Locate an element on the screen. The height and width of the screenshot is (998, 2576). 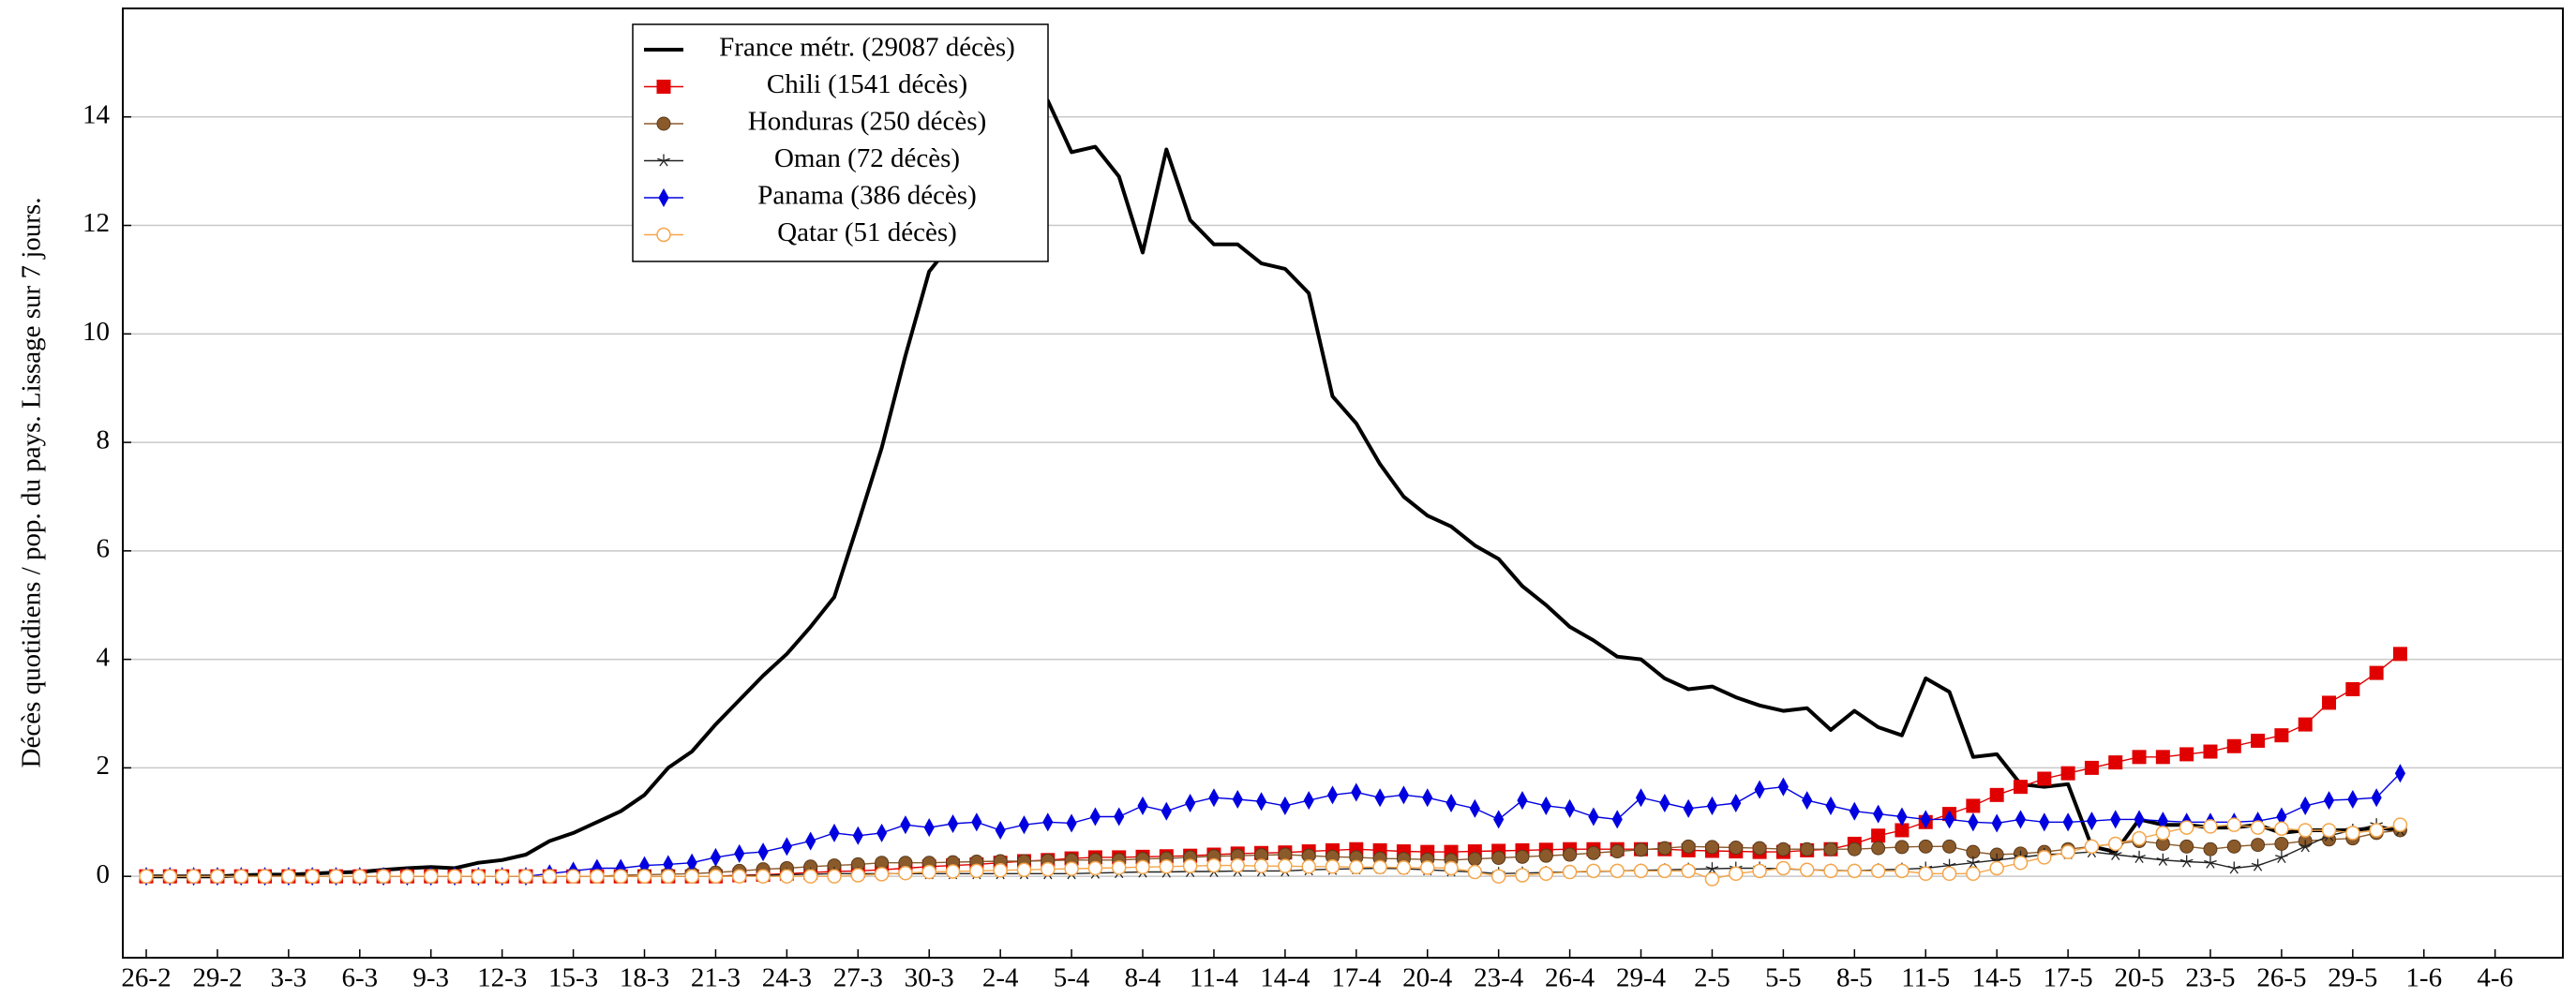
x-tick-label: 20-5 is located at coordinates (2139, 978).